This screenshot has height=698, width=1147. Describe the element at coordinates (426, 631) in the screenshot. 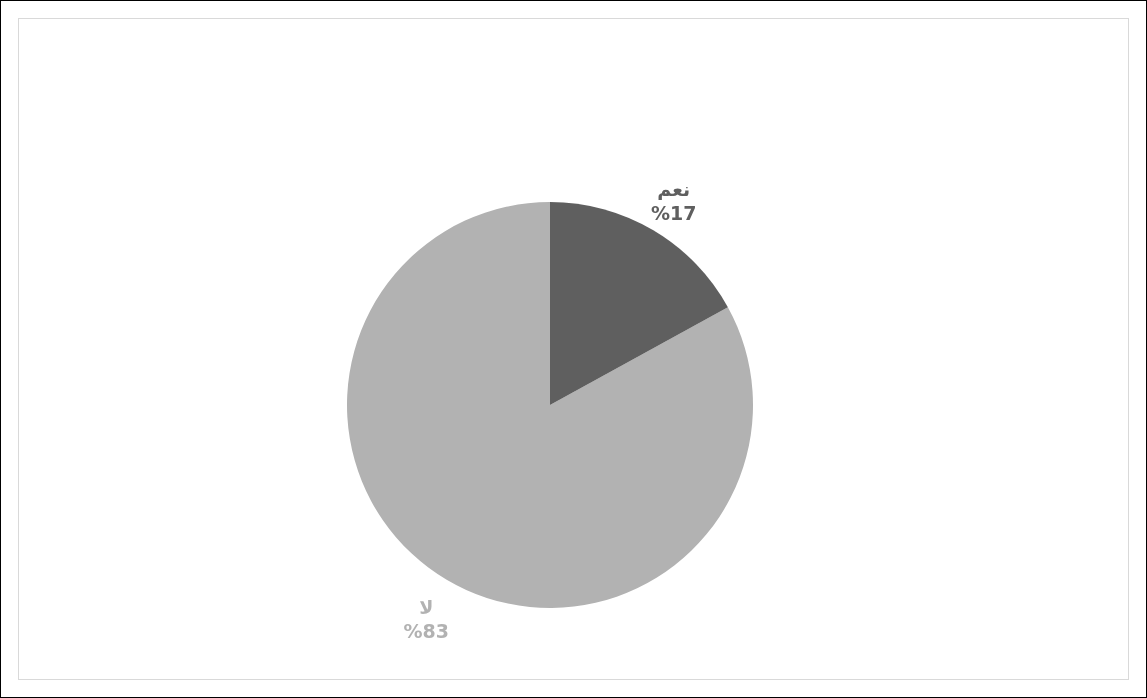

I see `data-label: %83` at that location.